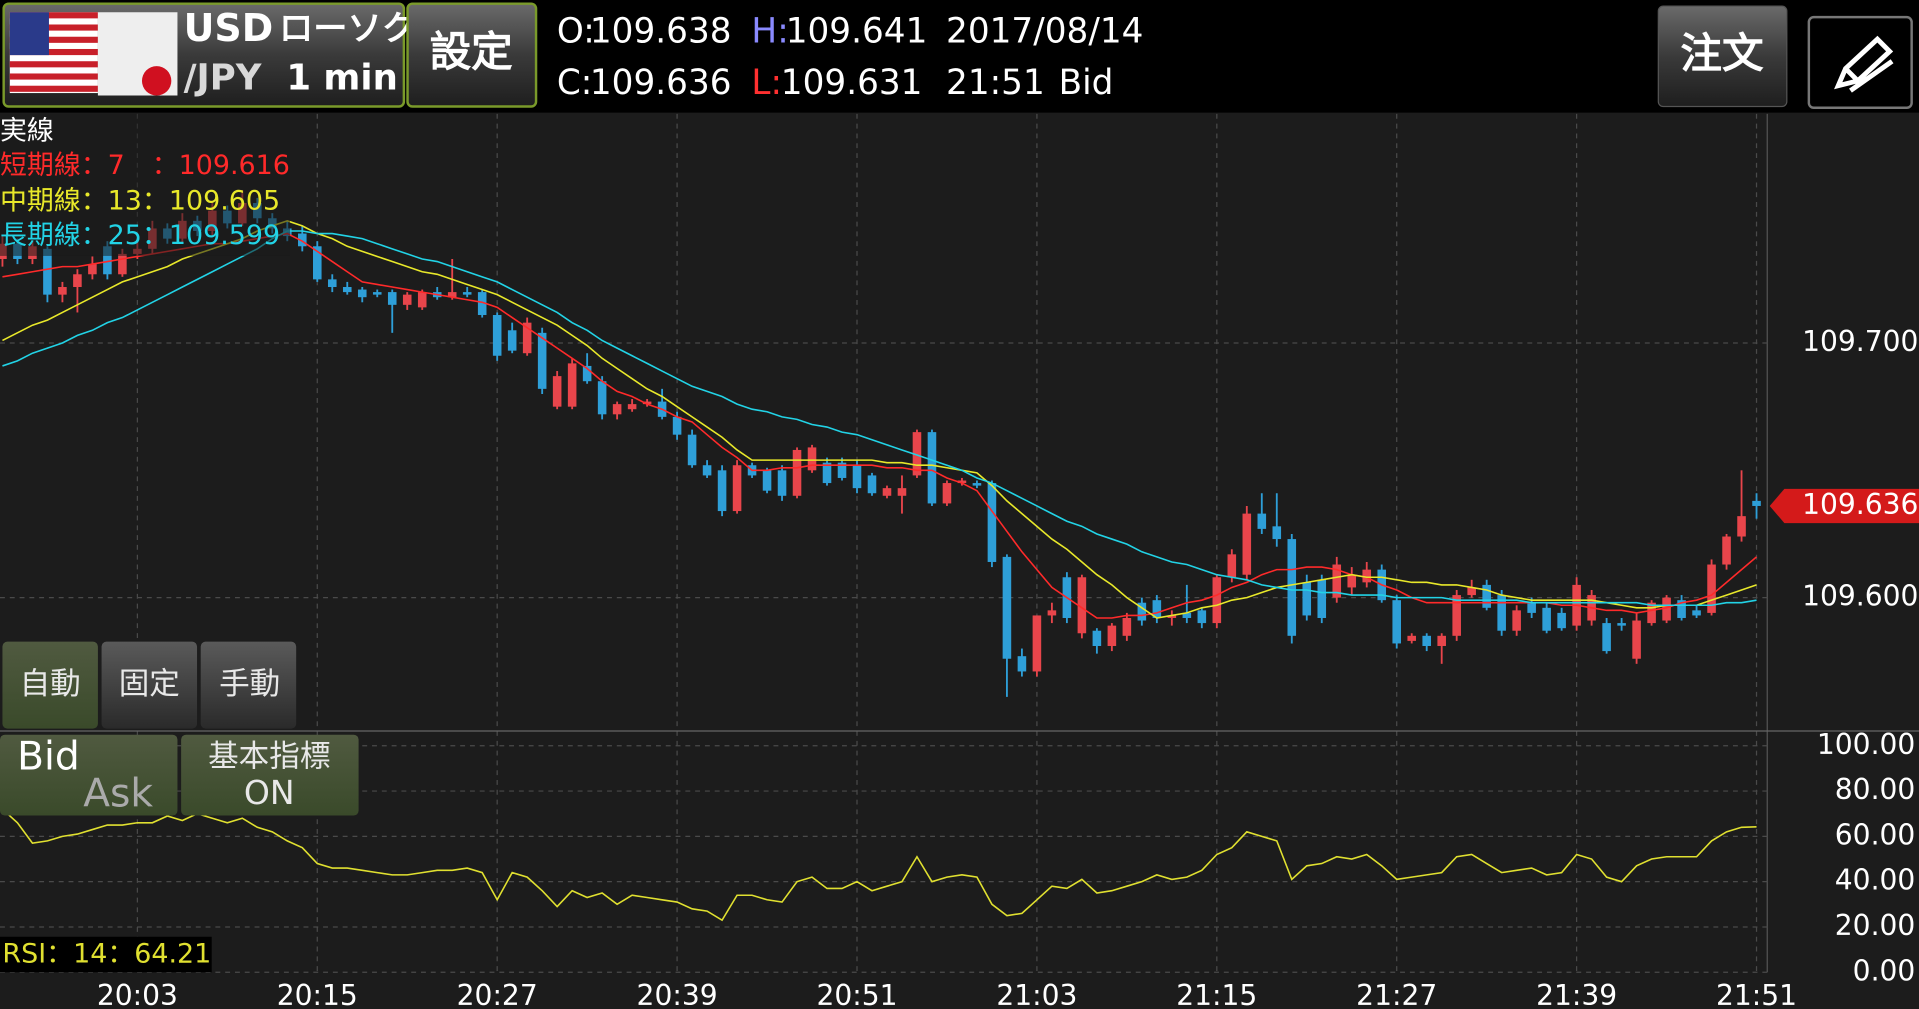  Describe the element at coordinates (879, 865) in the screenshot. I see `rsi-line` at that location.